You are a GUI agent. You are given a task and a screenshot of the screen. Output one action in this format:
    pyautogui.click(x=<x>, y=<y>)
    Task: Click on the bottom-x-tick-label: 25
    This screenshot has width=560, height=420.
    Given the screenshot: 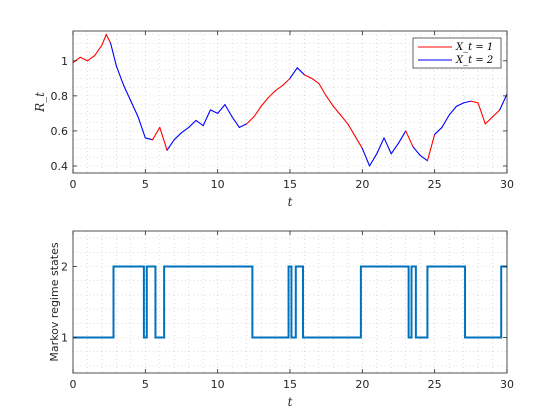 What is the action you would take?
    pyautogui.click(x=435, y=384)
    